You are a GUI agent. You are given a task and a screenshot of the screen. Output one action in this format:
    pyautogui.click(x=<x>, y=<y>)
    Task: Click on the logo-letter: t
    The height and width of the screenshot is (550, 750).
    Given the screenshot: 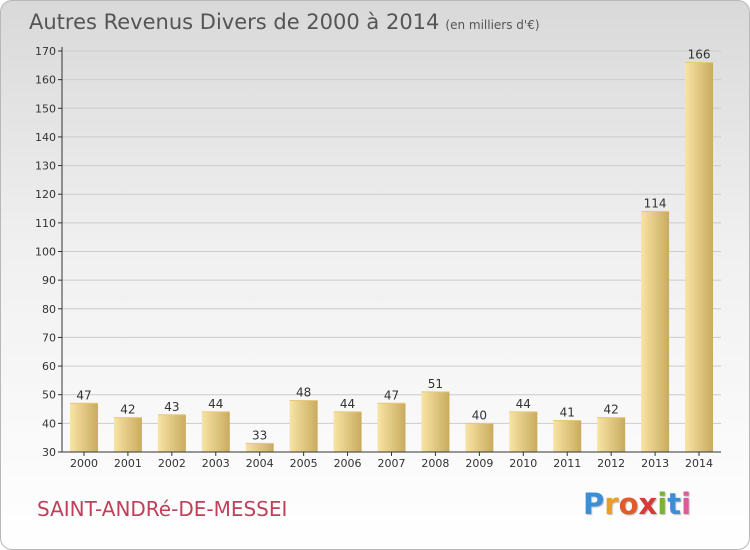 What is the action you would take?
    pyautogui.click(x=674, y=504)
    